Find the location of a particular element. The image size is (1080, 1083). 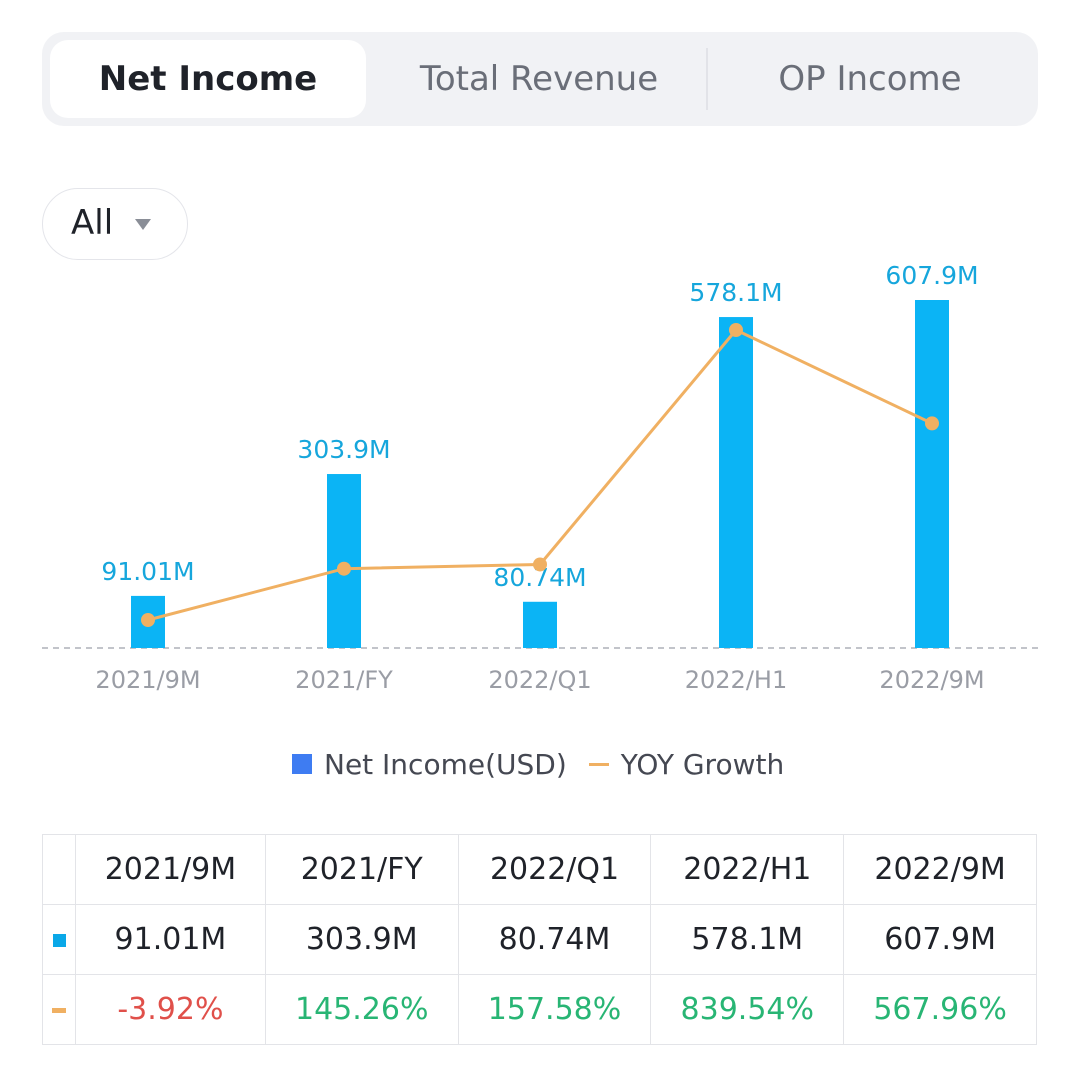

bar-value-label: 578.1M is located at coordinates (735, 292).